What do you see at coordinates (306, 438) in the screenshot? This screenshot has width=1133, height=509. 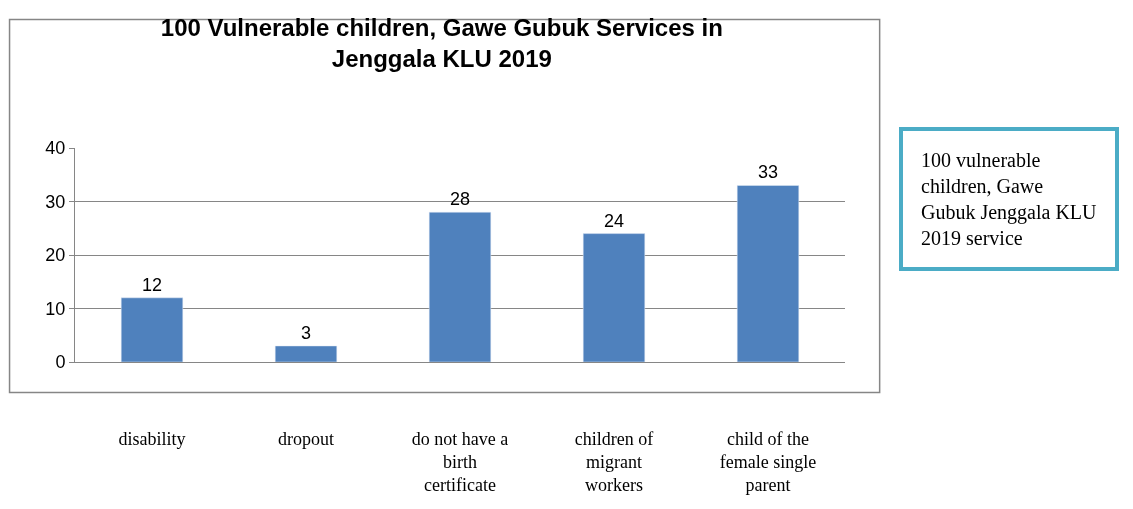 I see `x-tick-label: dropout` at bounding box center [306, 438].